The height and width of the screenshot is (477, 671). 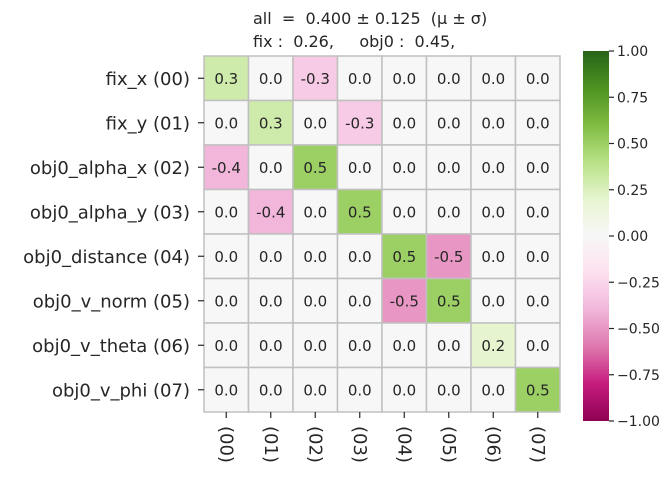 I want to click on col-tick-label: (06), so click(x=492, y=444).